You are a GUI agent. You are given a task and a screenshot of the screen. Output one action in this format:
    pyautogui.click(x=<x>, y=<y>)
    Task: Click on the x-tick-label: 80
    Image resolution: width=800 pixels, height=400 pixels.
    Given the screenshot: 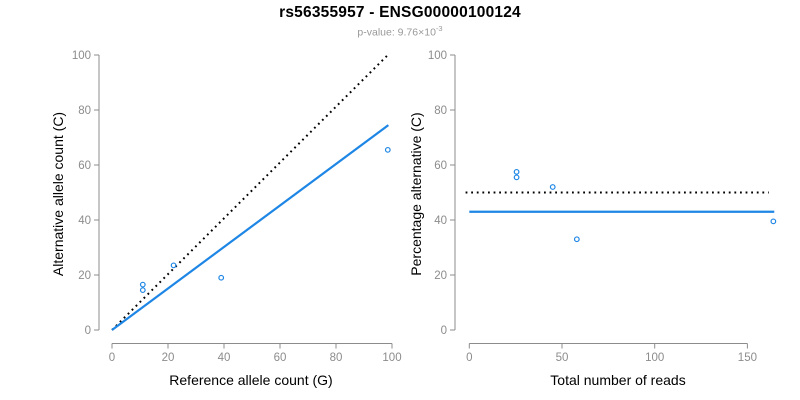 What is the action you would take?
    pyautogui.click(x=336, y=358)
    